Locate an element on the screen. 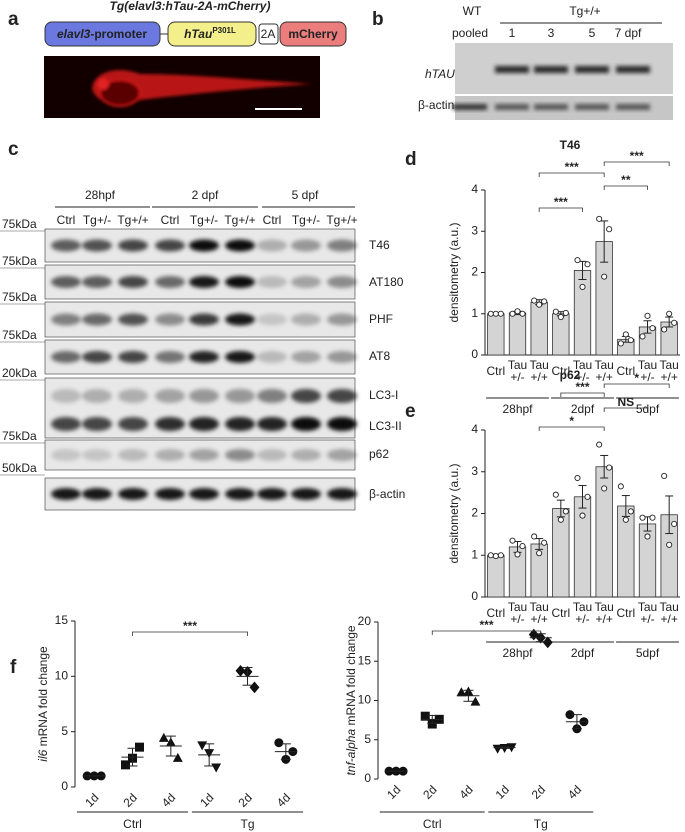 The width and height of the screenshot is (685, 832). gene-label: hTauP301L is located at coordinates (210, 34).